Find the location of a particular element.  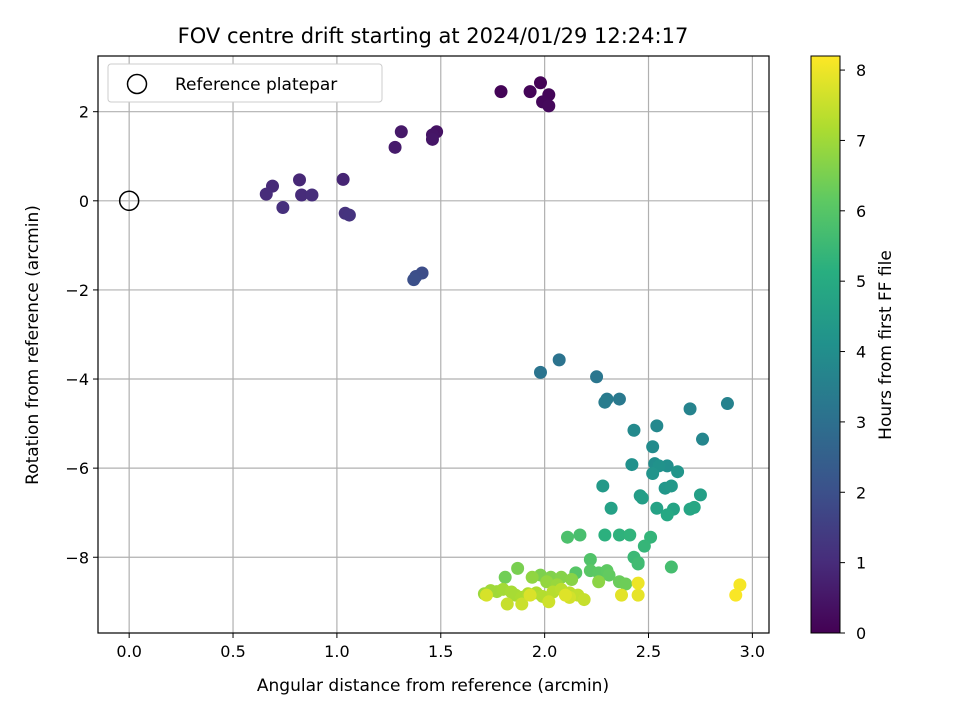

colorbar: 0 1 2 3 4 5 6 7 8 Hours from first FF file is located at coordinates (853, 349).